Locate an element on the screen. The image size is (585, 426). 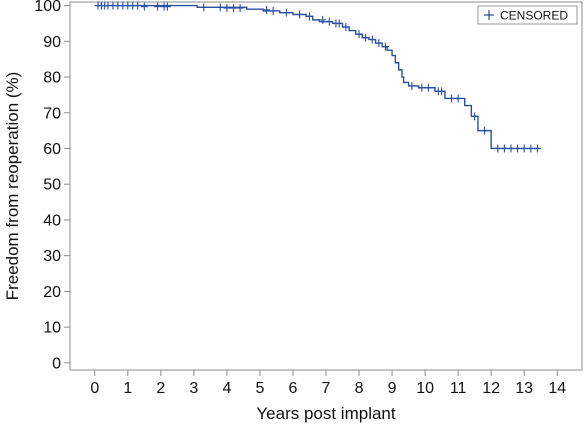
x-tick-label: 2 is located at coordinates (160, 388).